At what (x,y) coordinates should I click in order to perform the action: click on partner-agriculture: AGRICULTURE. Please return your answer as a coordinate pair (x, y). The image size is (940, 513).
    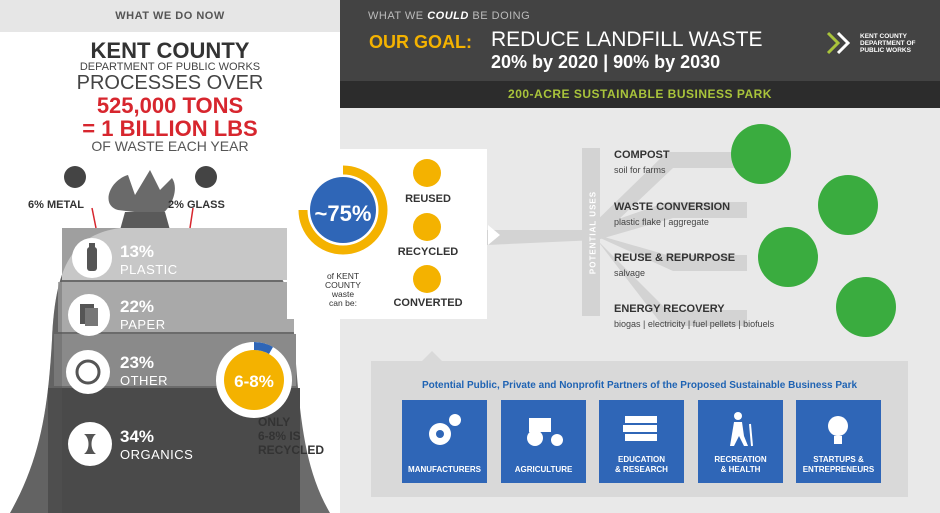
    Looking at the image, I should click on (543, 441).